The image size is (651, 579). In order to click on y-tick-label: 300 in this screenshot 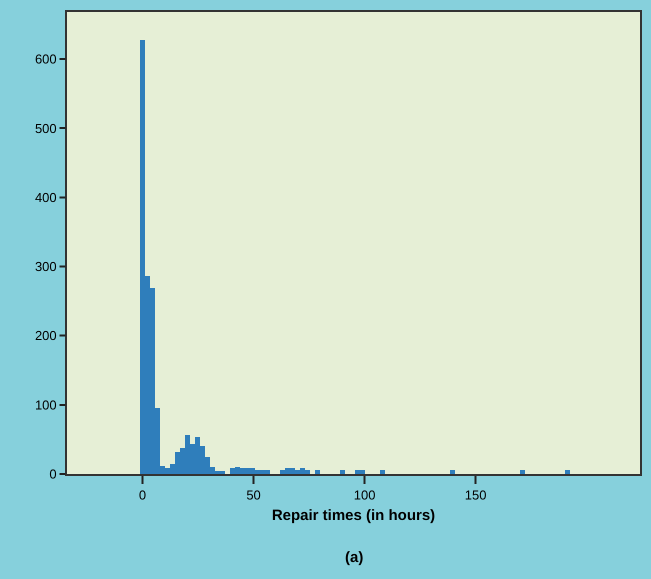, I will do `click(45, 266)`.